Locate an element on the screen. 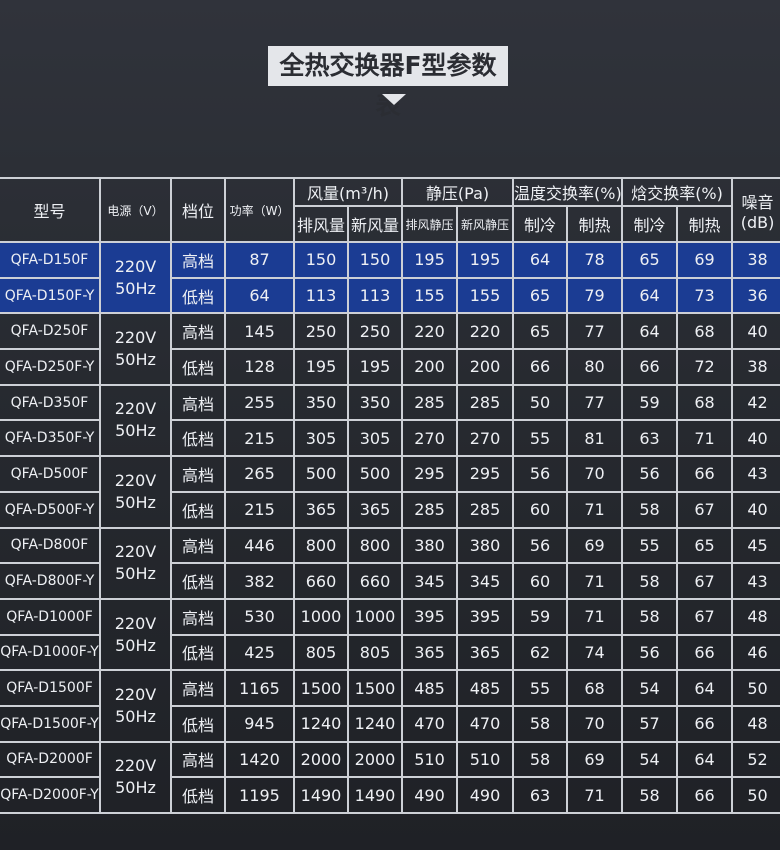 The image size is (780, 850). value-cell: 63 is located at coordinates (650, 438).